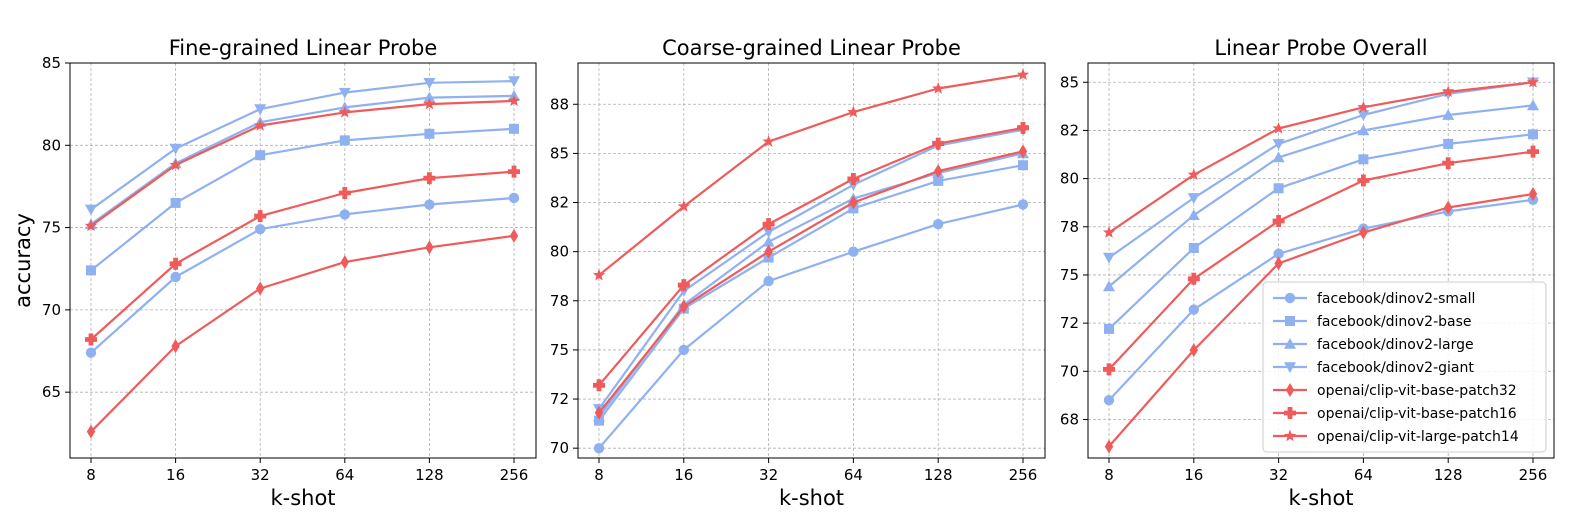 This screenshot has width=1578, height=526. Describe the element at coordinates (1395, 345) in the screenshot. I see `legend-label: facebook/dinov2-large` at that location.